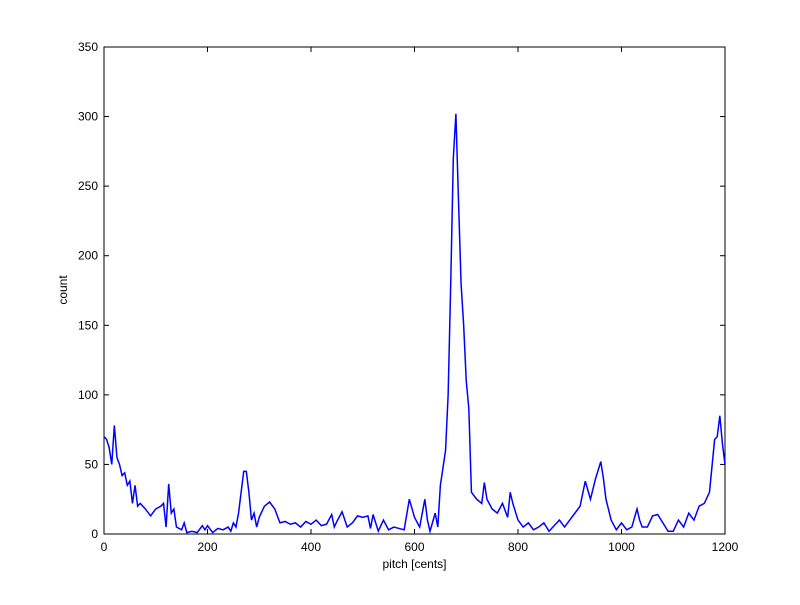 The height and width of the screenshot is (605, 800). I want to click on y-tick-label: 50, so click(92, 464).